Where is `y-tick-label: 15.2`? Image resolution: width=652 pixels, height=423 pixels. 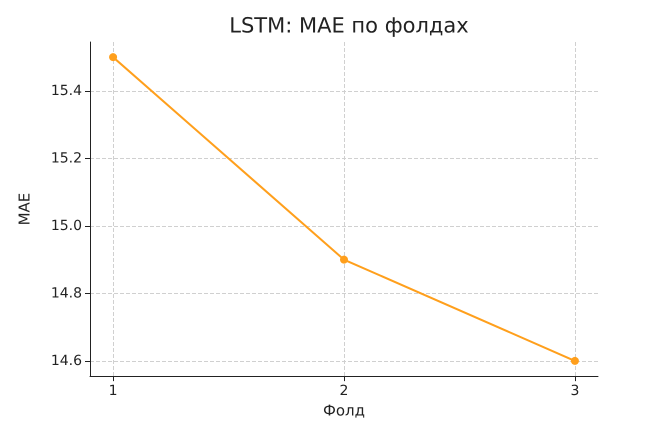
y-tick-label: 15.2 is located at coordinates (66, 158).